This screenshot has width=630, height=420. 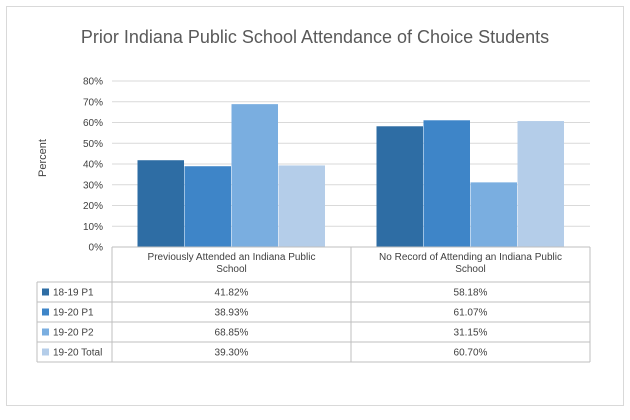 I want to click on data-value: 39.30%, so click(x=232, y=353).